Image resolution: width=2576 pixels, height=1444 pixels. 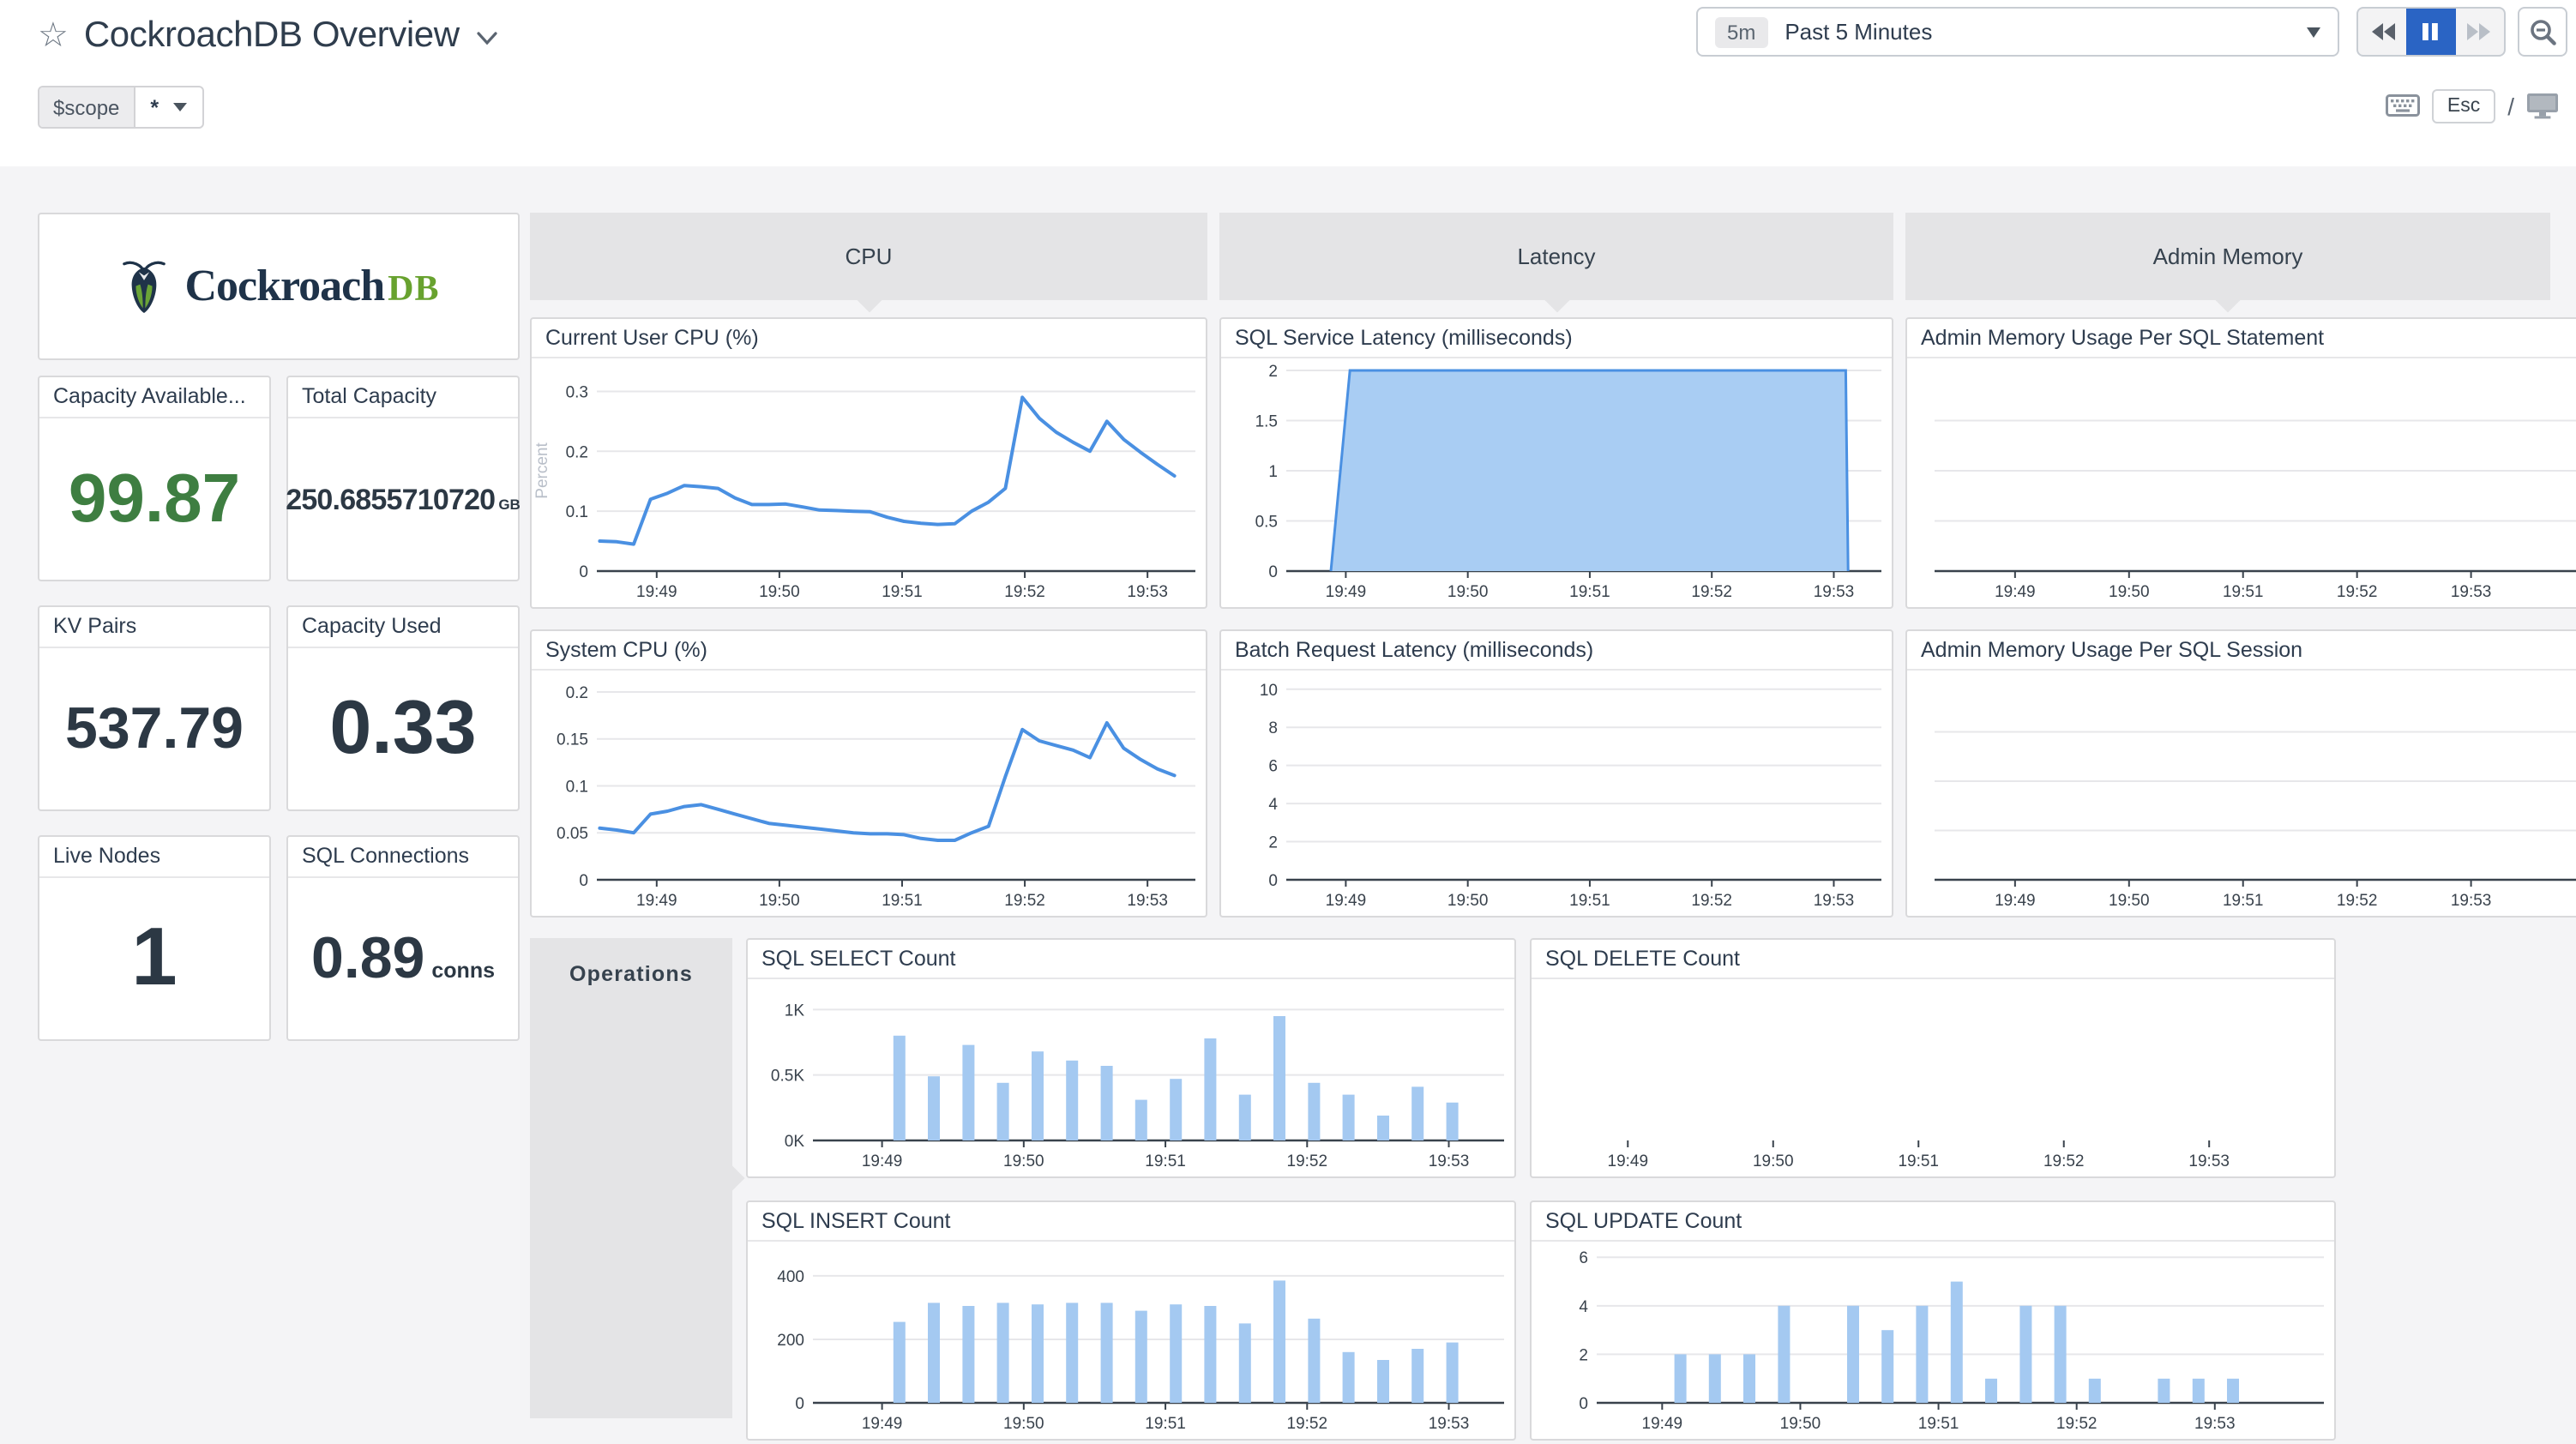 What do you see at coordinates (144, 286) in the screenshot?
I see `cockroach-bug-icon` at bounding box center [144, 286].